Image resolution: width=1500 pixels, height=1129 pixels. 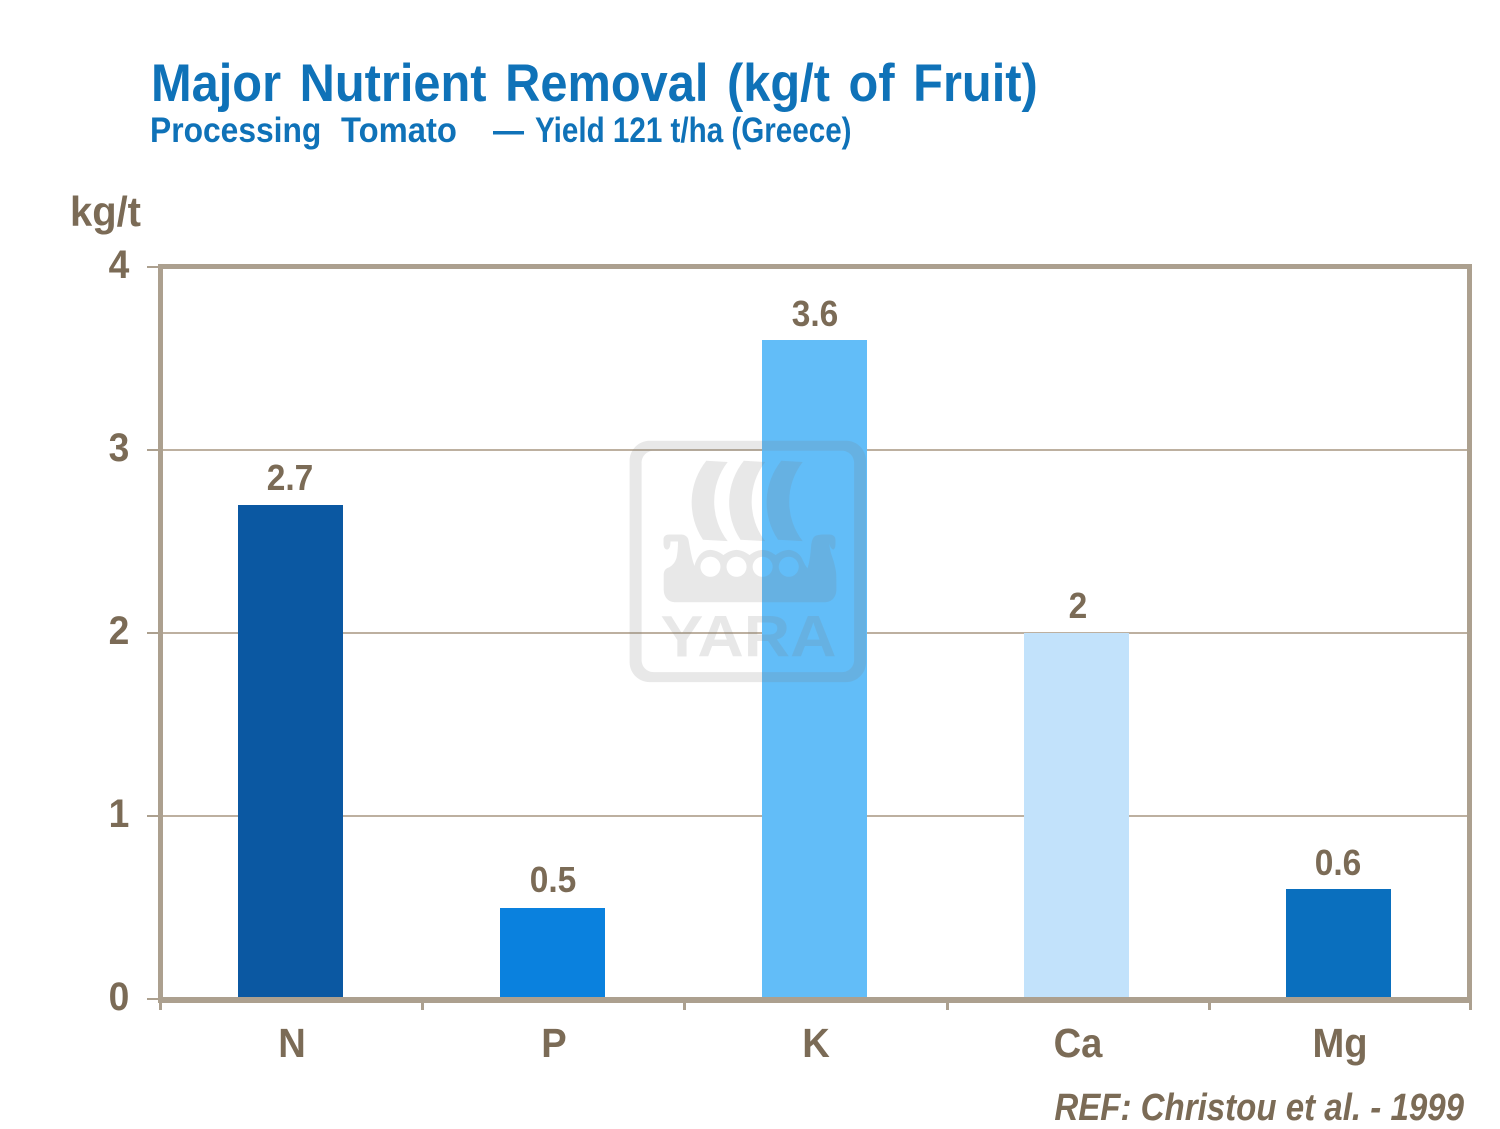 I want to click on svg-text: YARA, so click(x=749, y=637).